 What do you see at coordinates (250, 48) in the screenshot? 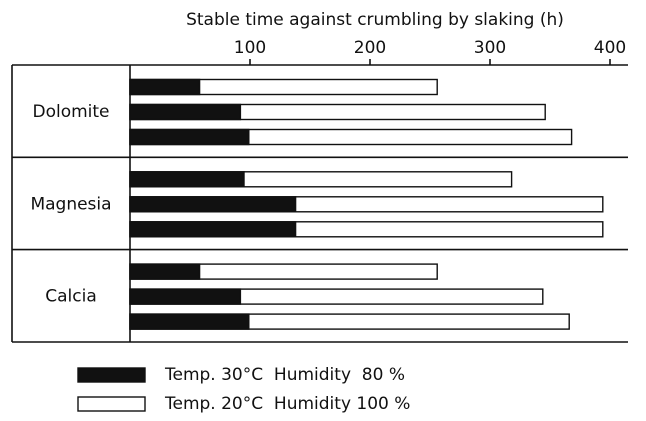
I see `x-tick-label: 100` at bounding box center [250, 48].